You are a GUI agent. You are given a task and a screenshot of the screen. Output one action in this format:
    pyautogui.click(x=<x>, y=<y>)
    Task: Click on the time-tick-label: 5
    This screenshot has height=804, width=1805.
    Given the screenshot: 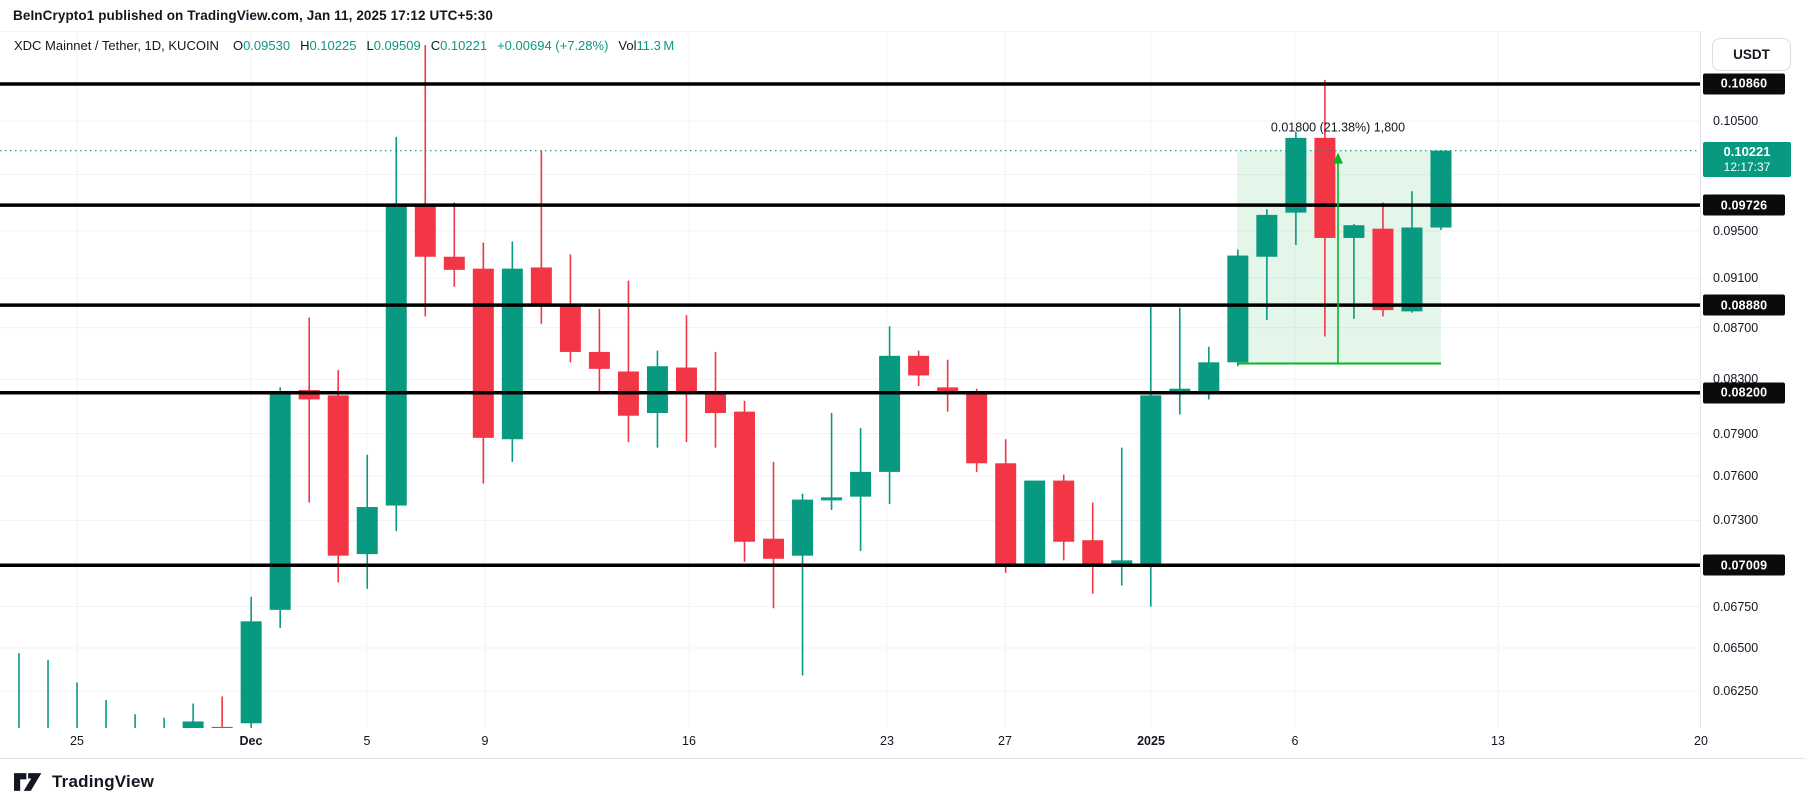 What is the action you would take?
    pyautogui.click(x=367, y=741)
    